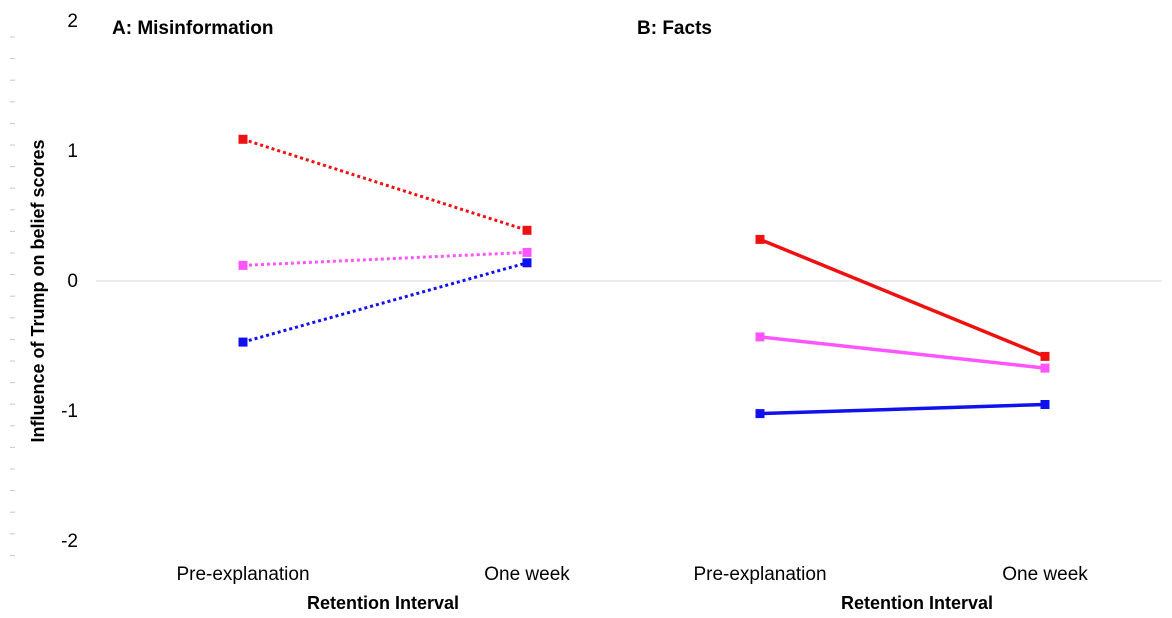 The width and height of the screenshot is (1172, 618). What do you see at coordinates (674, 28) in the screenshot?
I see `panel-title-facts: B: Facts` at bounding box center [674, 28].